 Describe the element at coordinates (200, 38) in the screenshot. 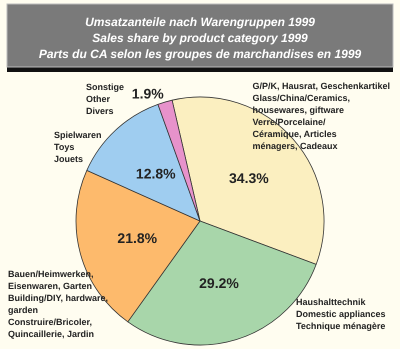

I see `chart-title: Umsatzanteile nach Warengruppen 1999 Sales share by product category 1999 Parts du CA selon les groupes de marchandises en 1999` at that location.